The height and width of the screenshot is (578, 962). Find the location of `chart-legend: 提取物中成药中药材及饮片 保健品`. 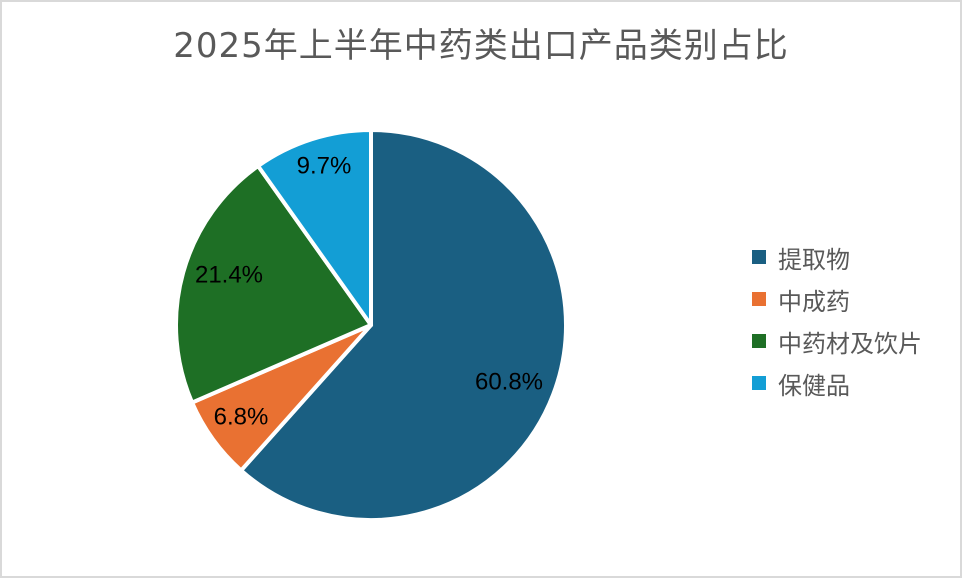

chart-legend: 提取物中成药中药材及饮片 保健品 is located at coordinates (837, 320).